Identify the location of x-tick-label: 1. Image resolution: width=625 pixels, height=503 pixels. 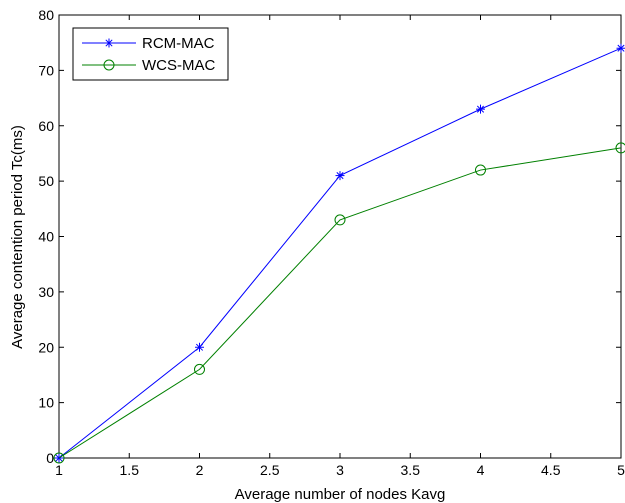
(59, 470).